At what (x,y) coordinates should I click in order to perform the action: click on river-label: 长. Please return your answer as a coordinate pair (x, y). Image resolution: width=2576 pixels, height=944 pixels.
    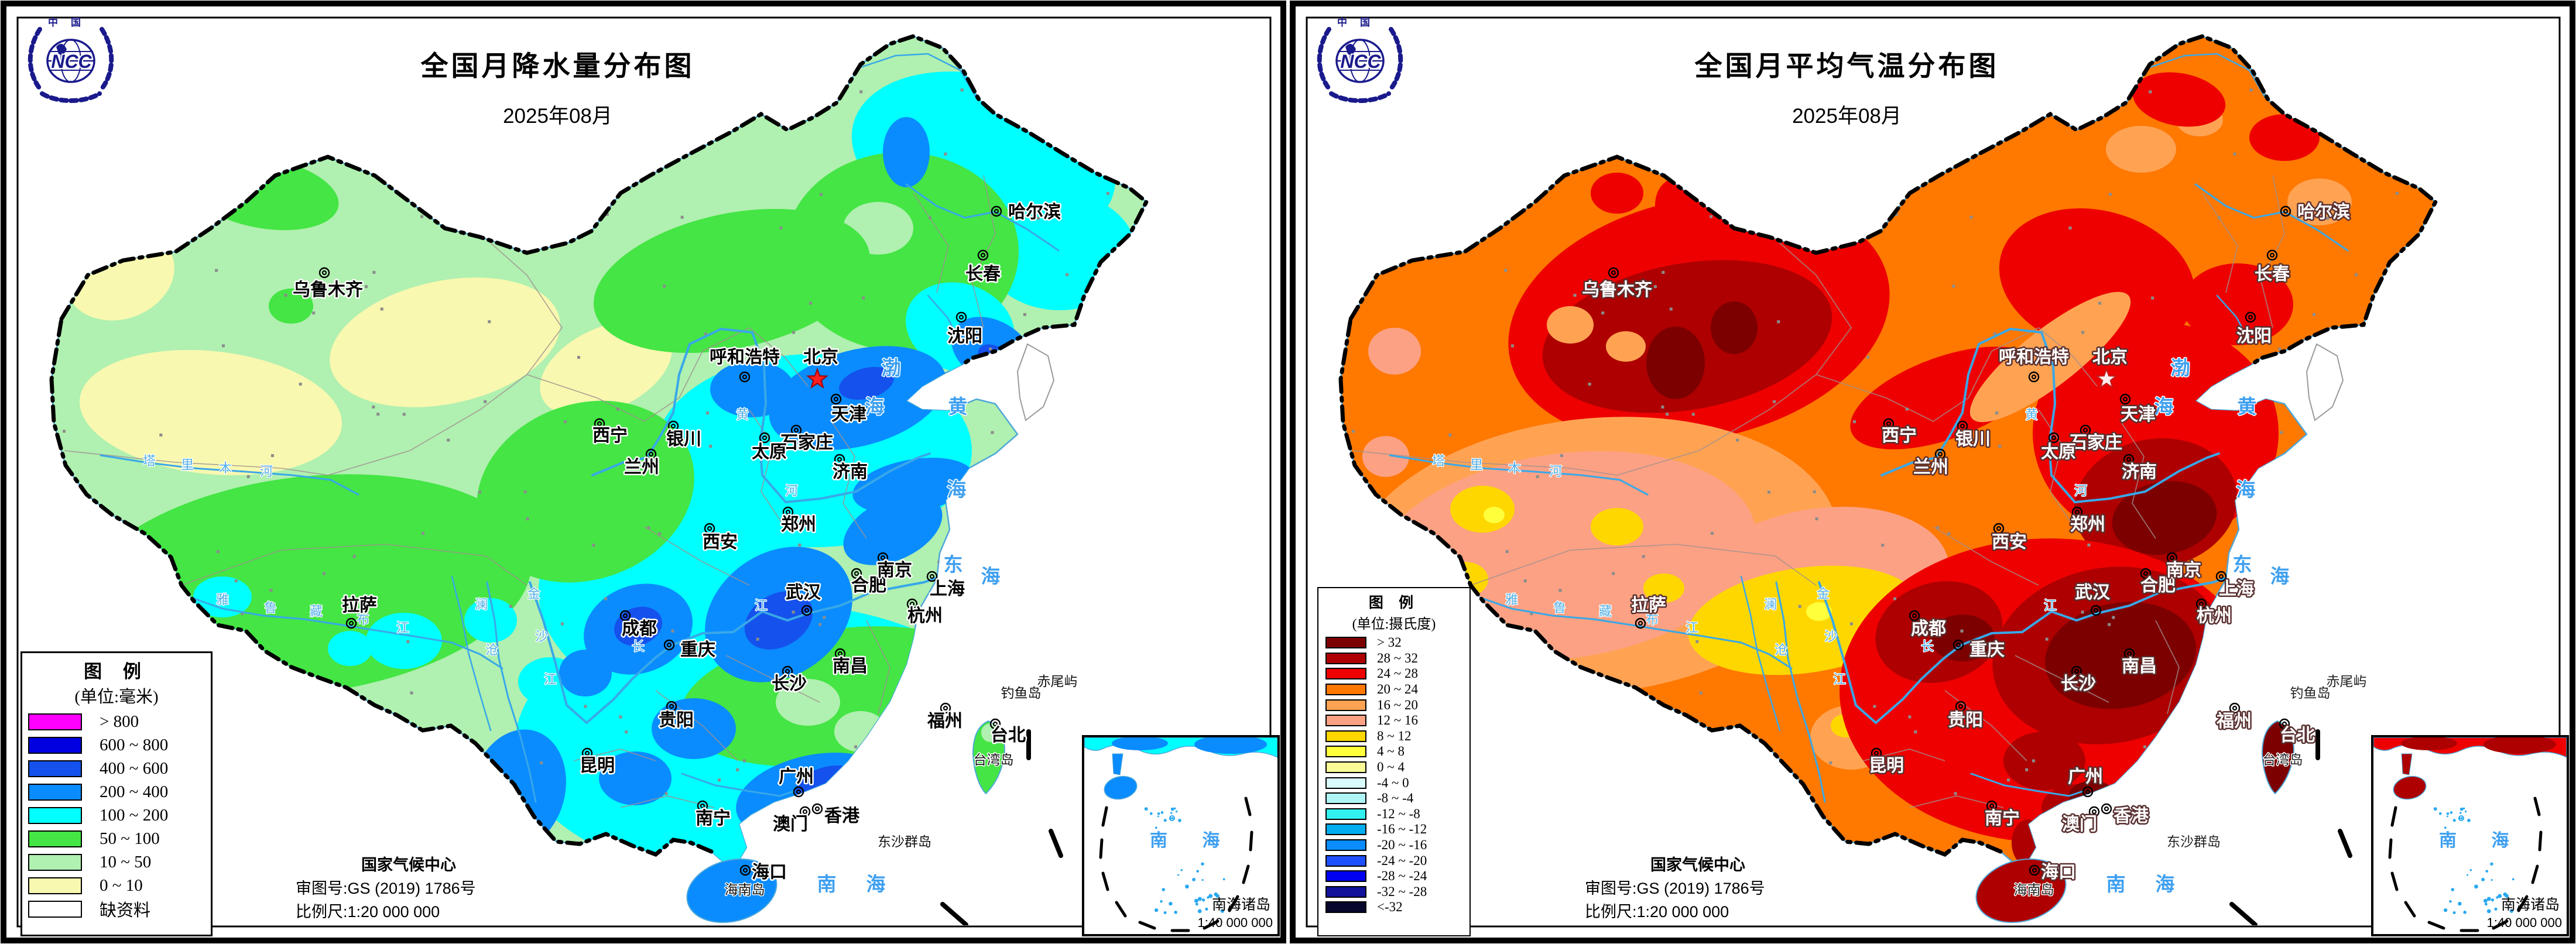
    Looking at the image, I should click on (638, 646).